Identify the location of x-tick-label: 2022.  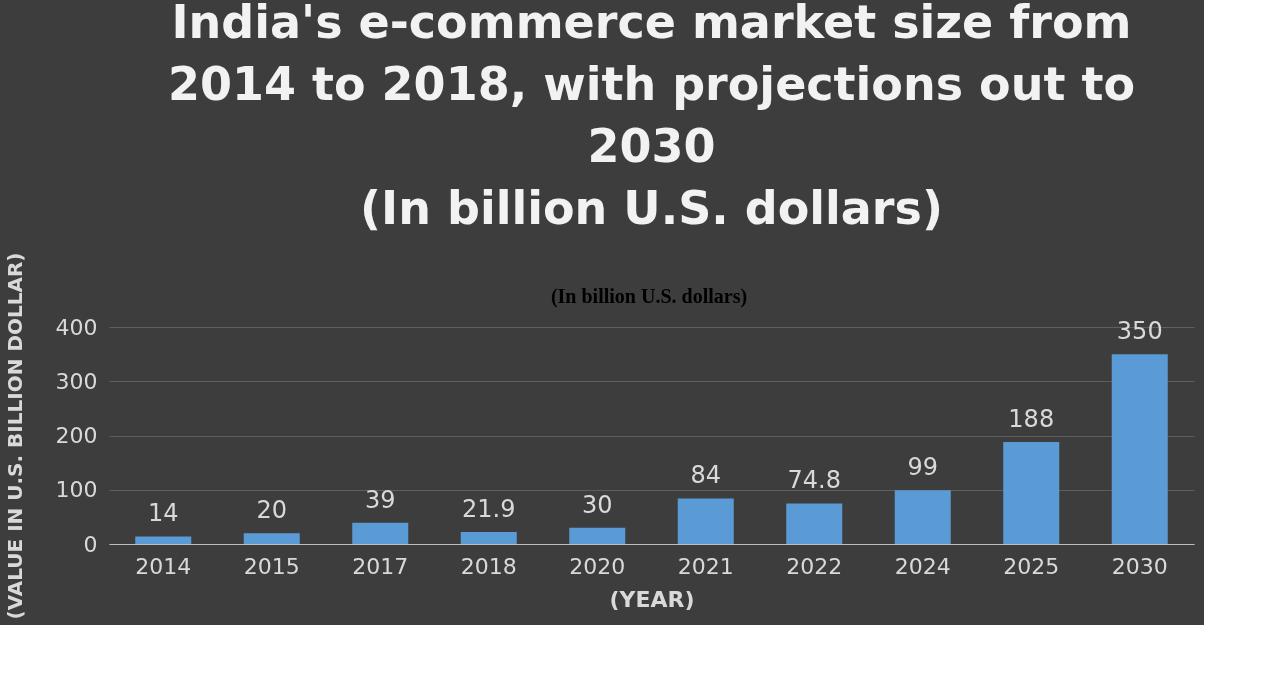
(814, 566).